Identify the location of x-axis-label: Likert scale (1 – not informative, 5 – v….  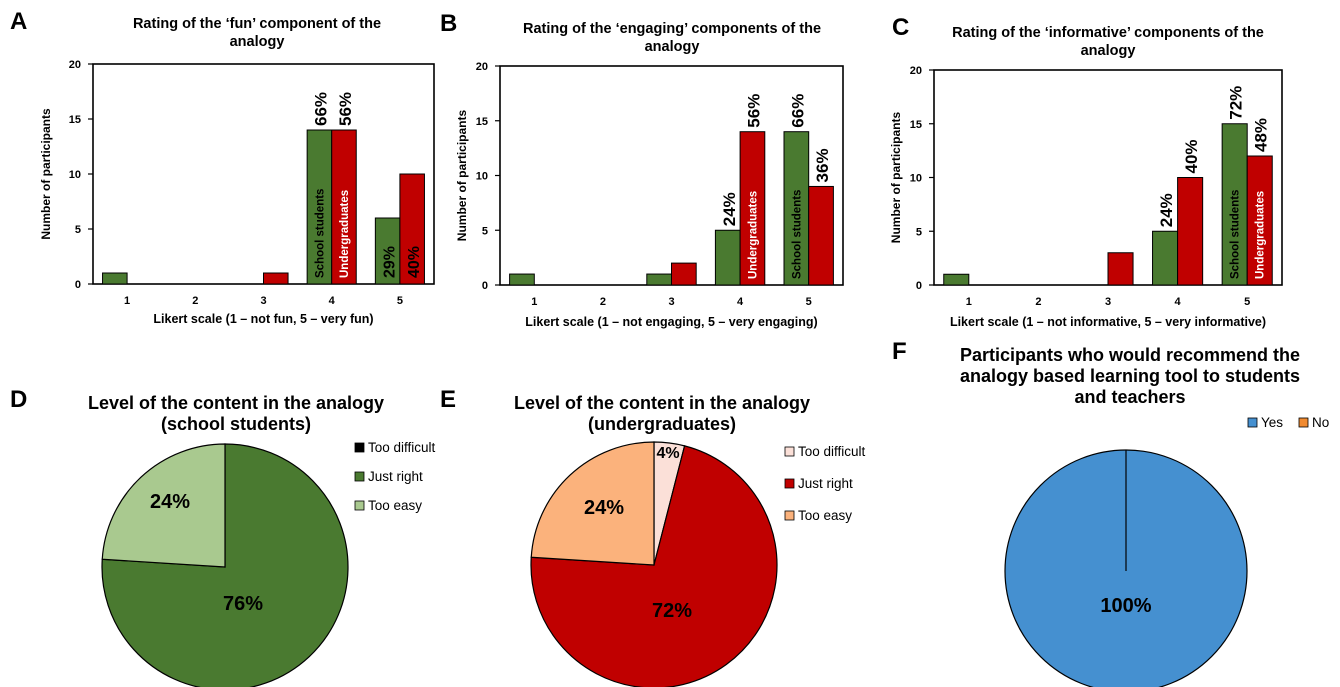
(1108, 322).